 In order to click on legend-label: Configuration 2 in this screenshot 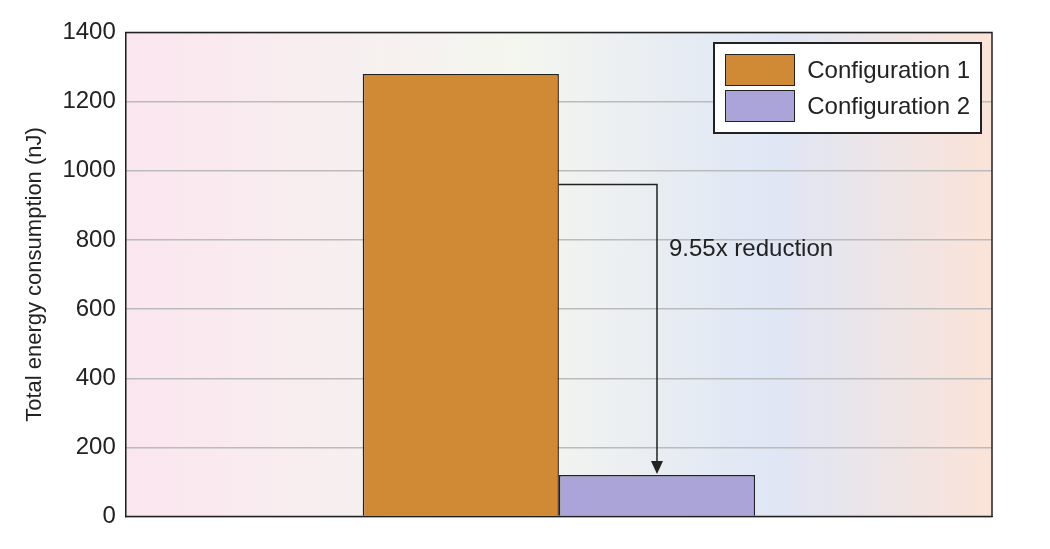, I will do `click(888, 106)`.